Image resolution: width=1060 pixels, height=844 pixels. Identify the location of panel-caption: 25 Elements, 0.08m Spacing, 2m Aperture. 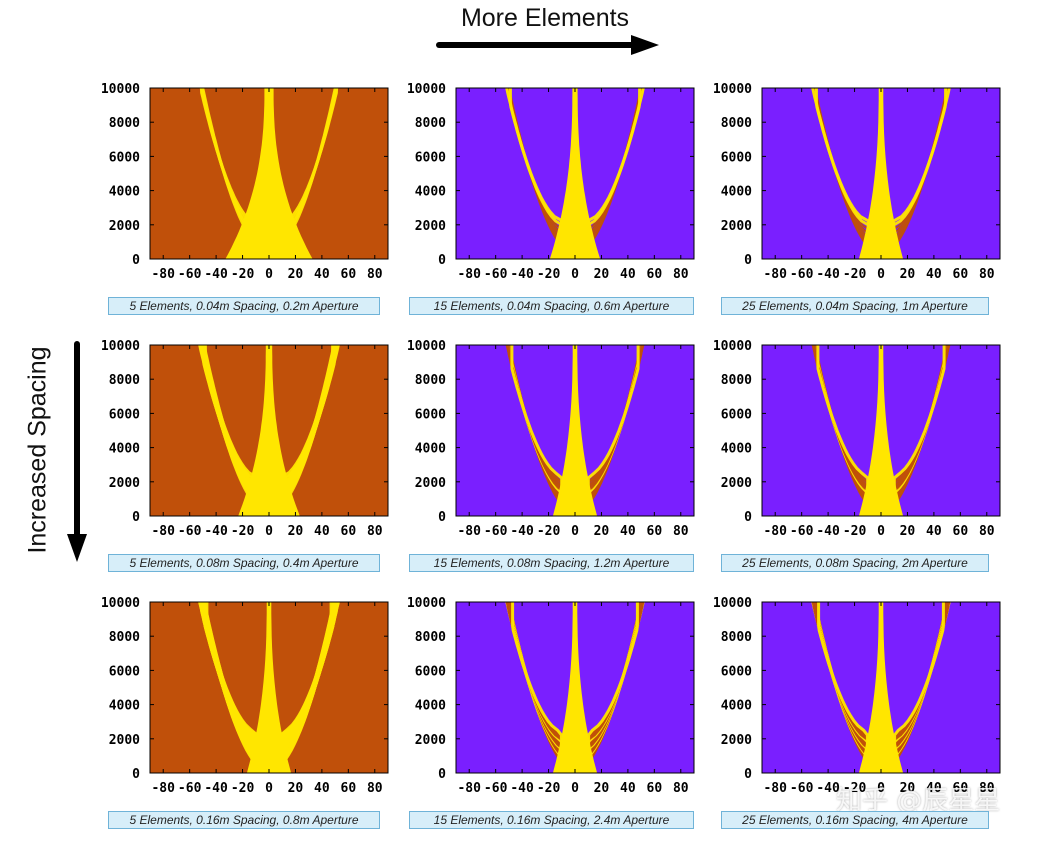
(855, 563).